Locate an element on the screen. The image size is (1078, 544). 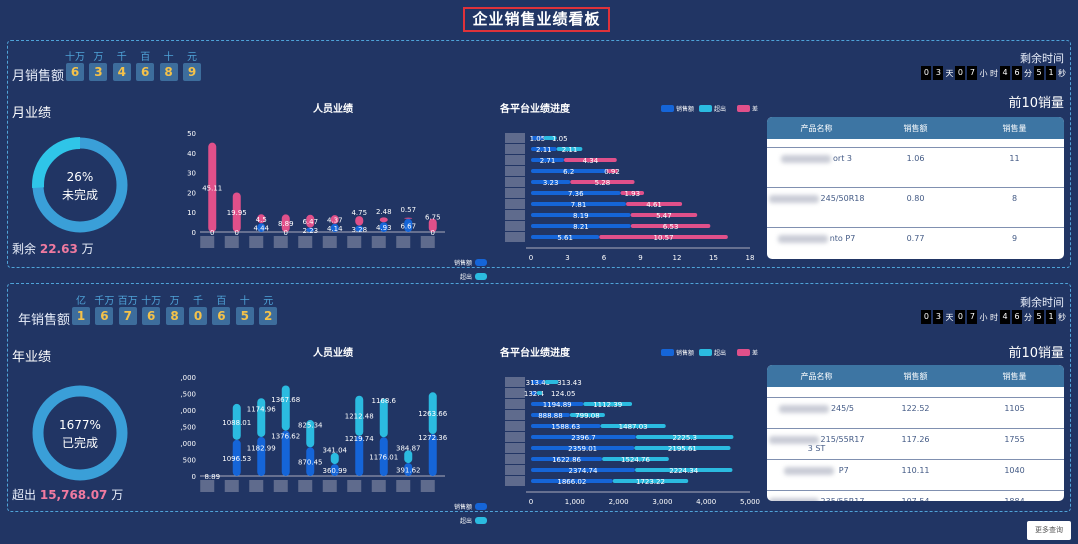
redacted-text is located at coordinates (803, 408).